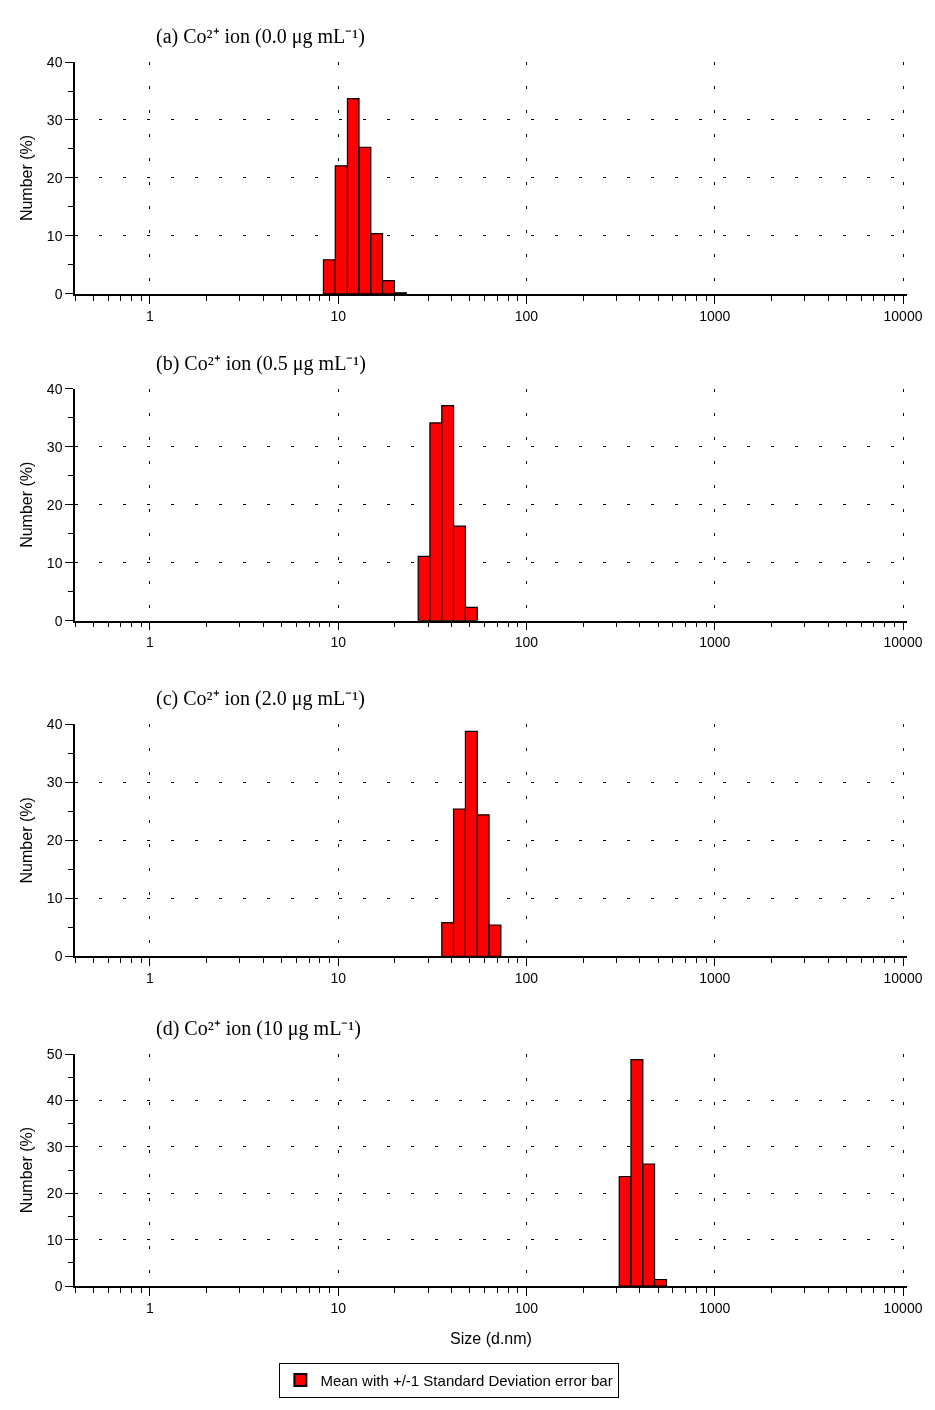 This screenshot has height=1410, width=935. Describe the element at coordinates (259, 1028) in the screenshot. I see `chart-title: (d) Co²⁺ ion (10 μg mL⁻¹)` at that location.